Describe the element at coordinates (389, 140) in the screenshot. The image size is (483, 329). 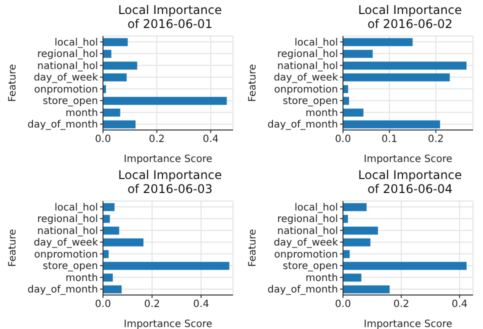
I see `x-tick-label: 0.1` at that location.